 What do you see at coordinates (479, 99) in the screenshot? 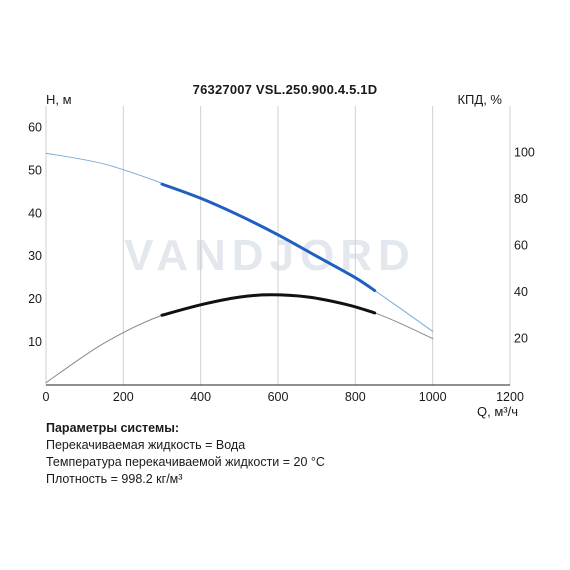
I see `y-axis-right-label: КПД, %` at bounding box center [479, 99].